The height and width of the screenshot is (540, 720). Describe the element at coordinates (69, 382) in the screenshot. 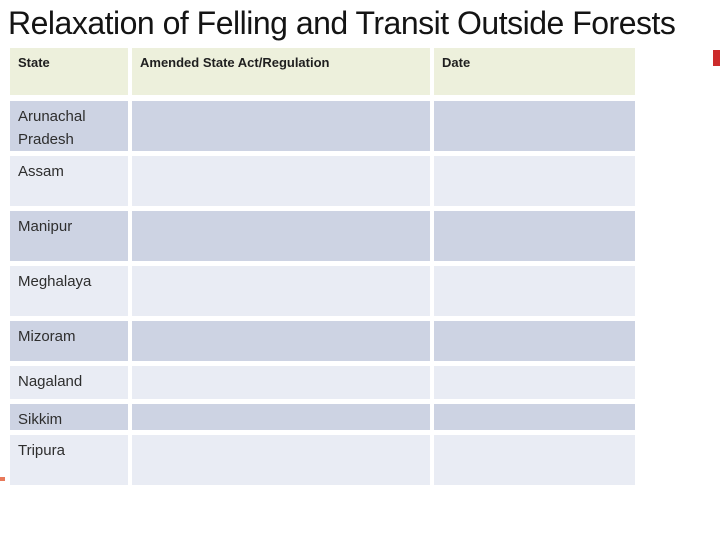

I see `state-cell: Nagaland` at that location.